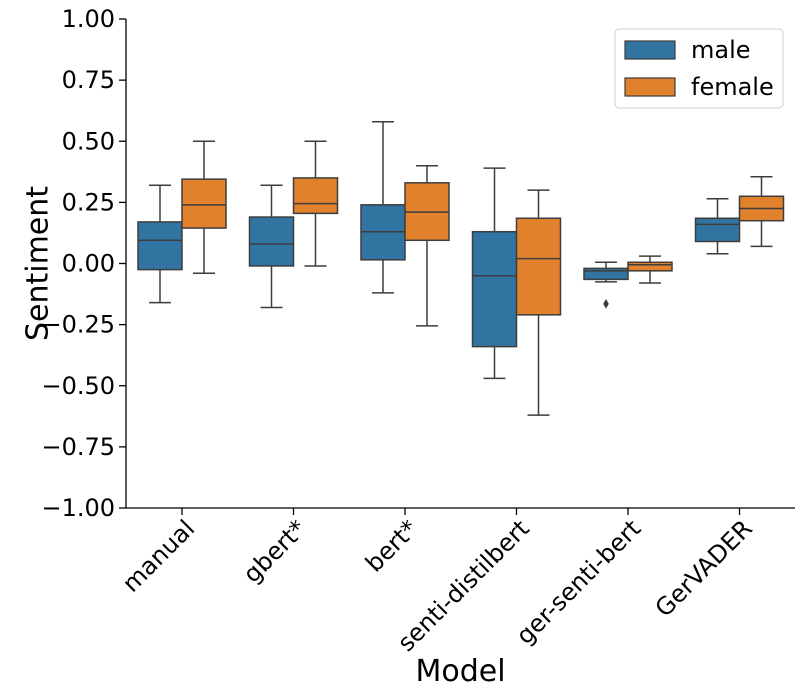 This screenshot has width=811, height=694. What do you see at coordinates (78, 447) in the screenshot?
I see `y-tick-label: −0.75` at bounding box center [78, 447].